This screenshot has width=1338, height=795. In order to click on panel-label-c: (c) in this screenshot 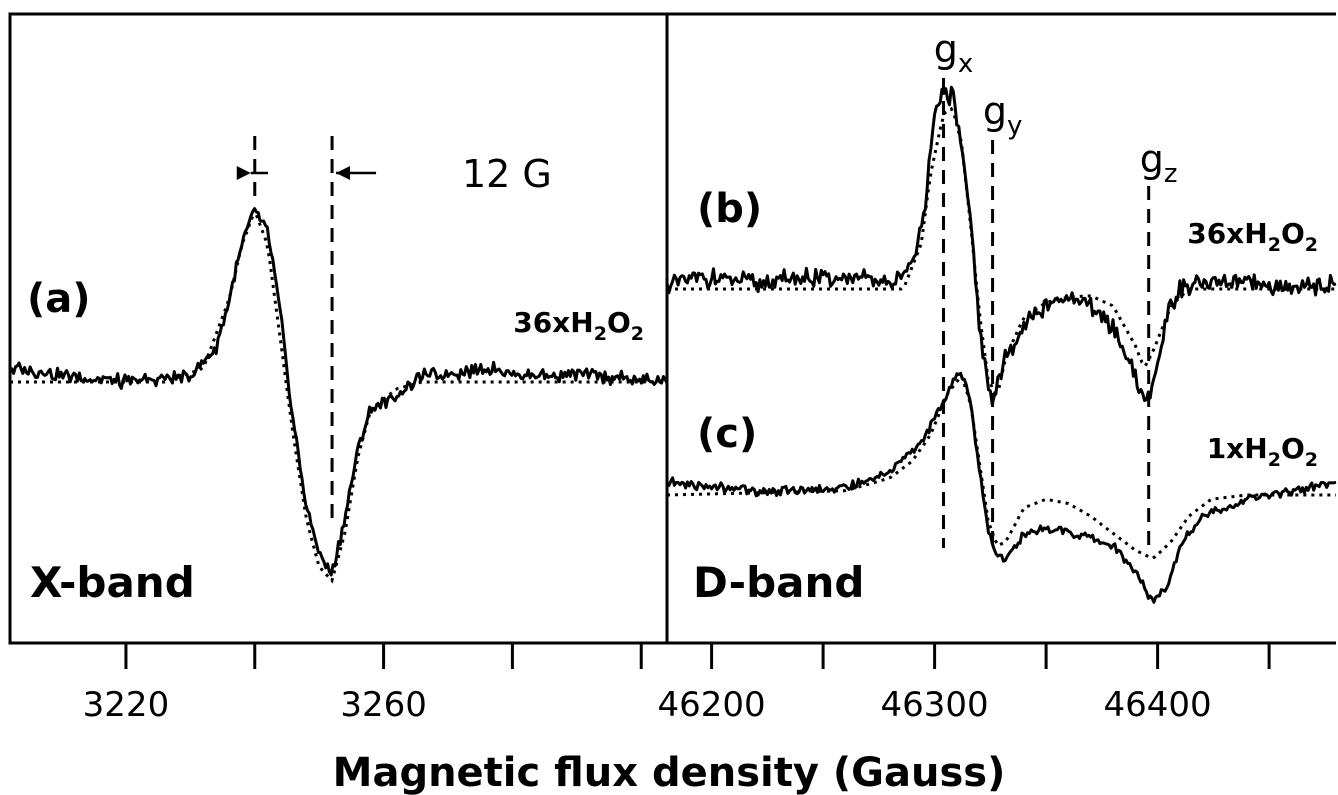, I will do `click(727, 434)`.